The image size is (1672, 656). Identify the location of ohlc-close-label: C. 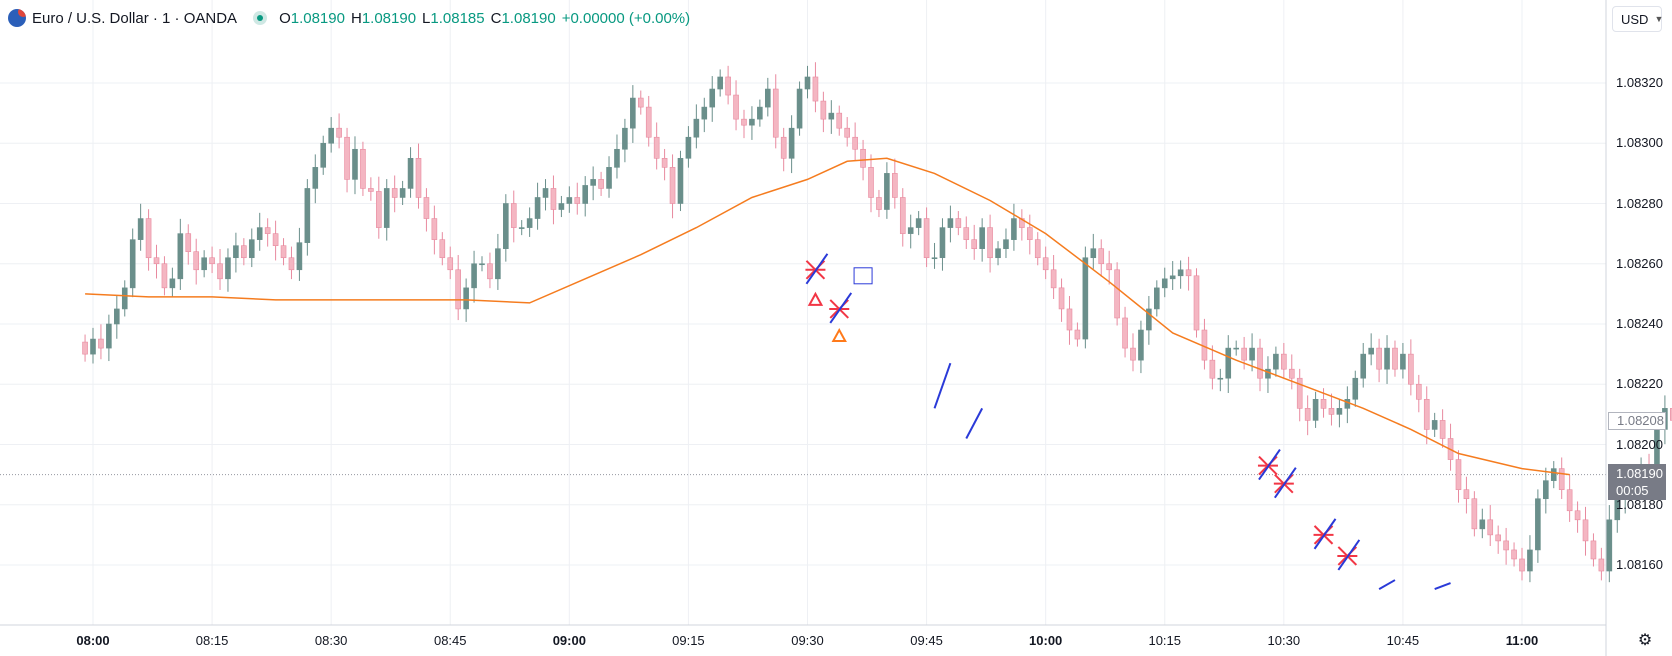
(496, 18).